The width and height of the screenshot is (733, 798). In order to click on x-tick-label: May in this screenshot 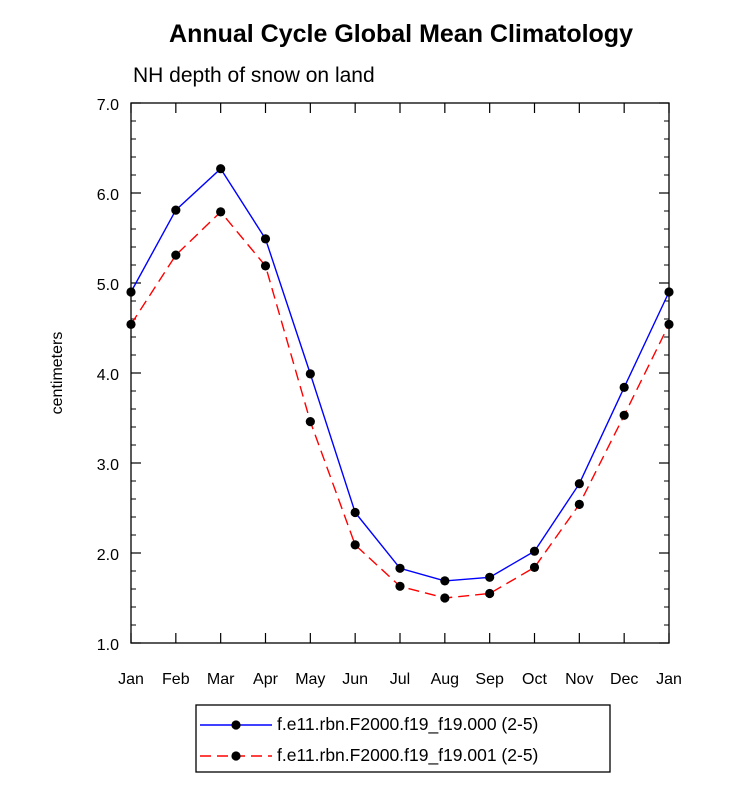, I will do `click(310, 679)`.